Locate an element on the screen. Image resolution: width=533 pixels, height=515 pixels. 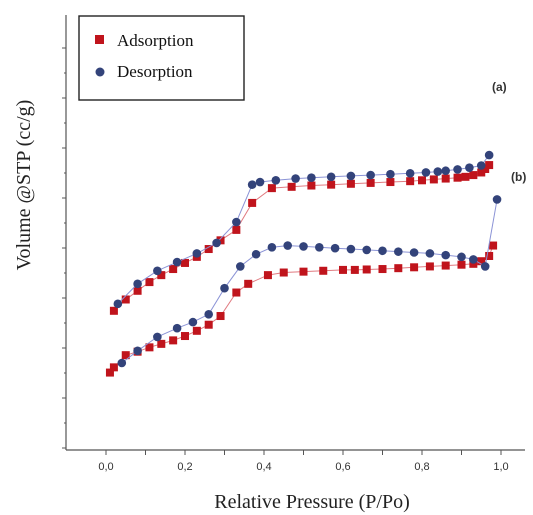
x-axis-title: Relative Pressure (P/Po) is located at coordinates (312, 502).